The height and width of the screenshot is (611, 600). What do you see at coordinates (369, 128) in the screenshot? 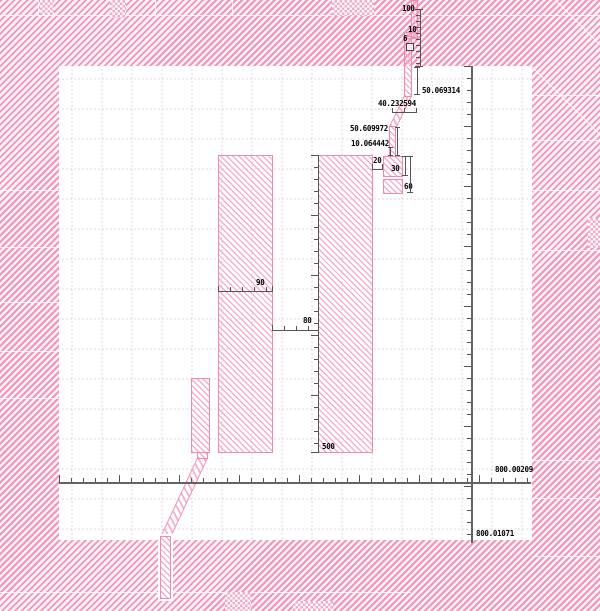
I see `measurement-label: 50.609972` at bounding box center [369, 128].